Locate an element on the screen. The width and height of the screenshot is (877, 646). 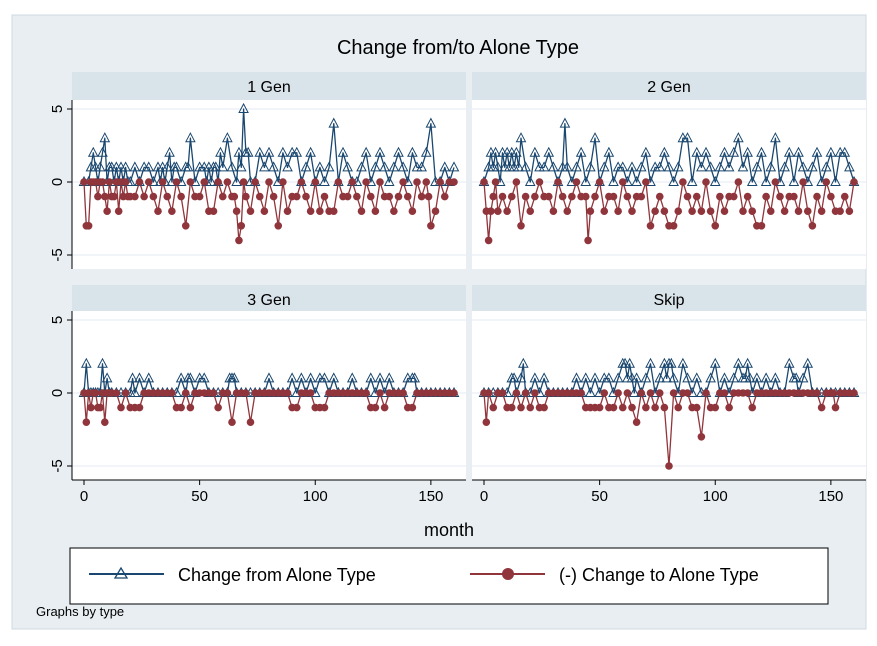
legend-label-to: (-) Change to Alone Type is located at coordinates (659, 575).